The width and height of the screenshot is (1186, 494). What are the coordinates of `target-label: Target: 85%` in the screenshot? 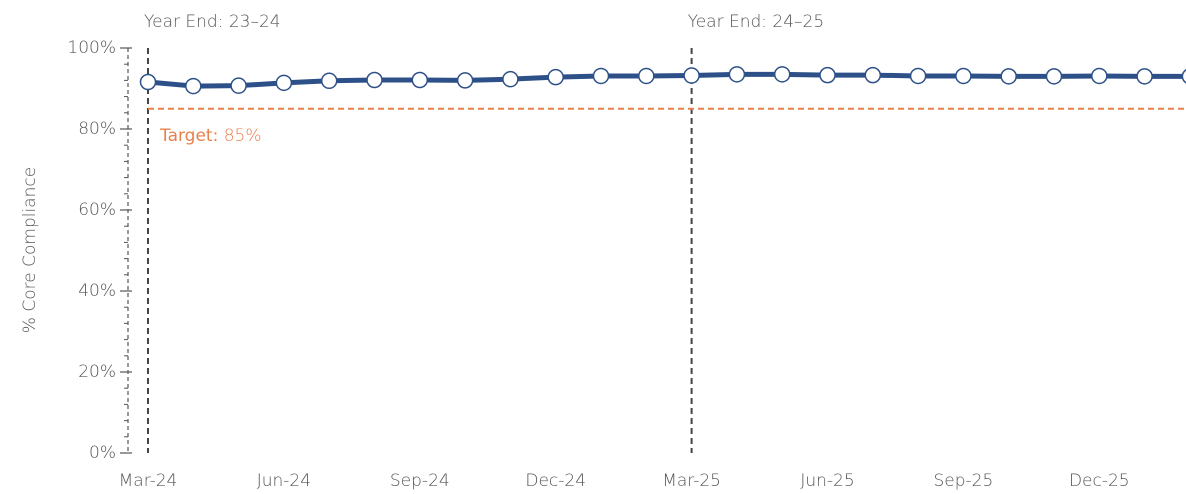 It's located at (210, 136).